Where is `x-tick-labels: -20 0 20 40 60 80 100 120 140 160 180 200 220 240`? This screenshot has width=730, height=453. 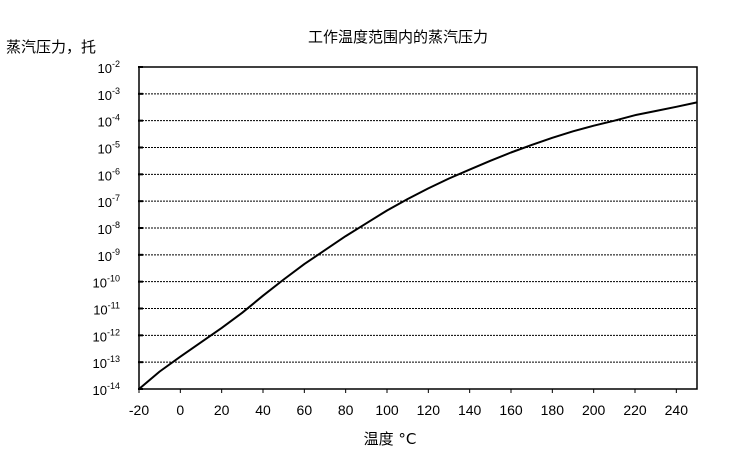
x-tick-labels: -20 0 20 40 60 80 100 120 140 160 180 200 220 240 is located at coordinates (408, 410).